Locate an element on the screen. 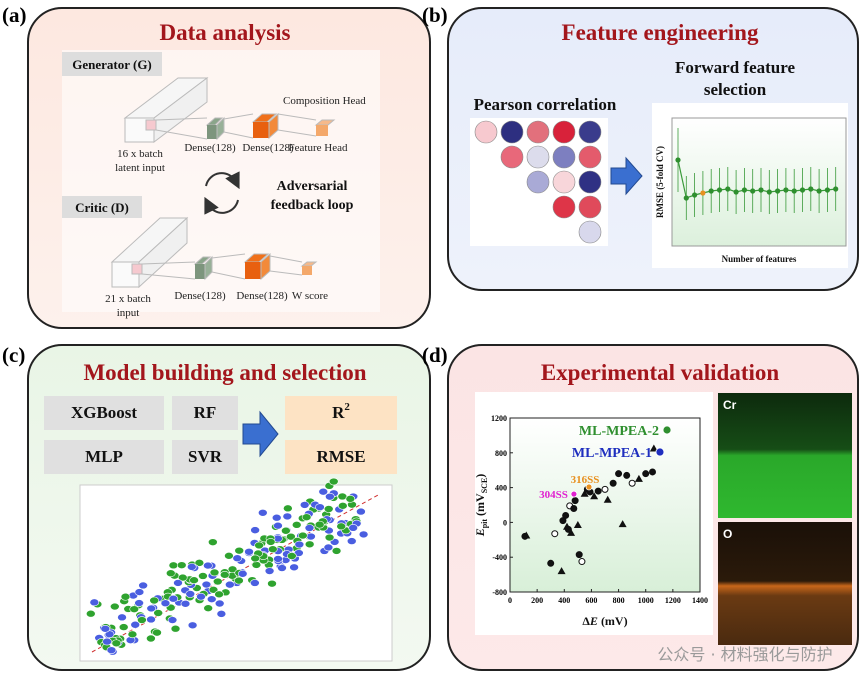  corr-matrix is located at coordinates (538, 182).